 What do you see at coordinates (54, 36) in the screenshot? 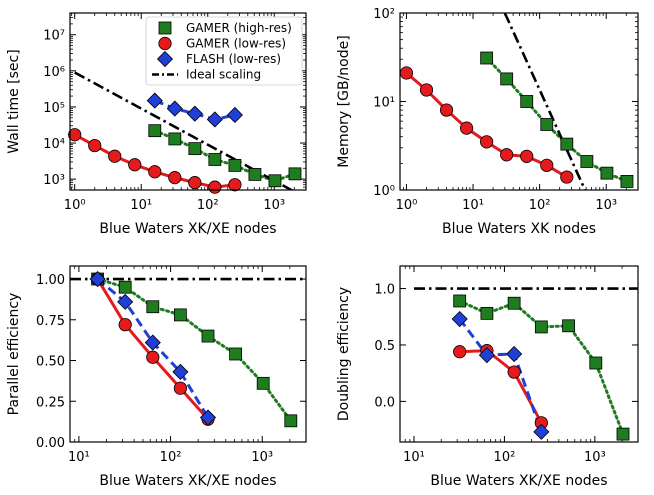
I see `y-tick-label: 10⁷` at bounding box center [54, 36].